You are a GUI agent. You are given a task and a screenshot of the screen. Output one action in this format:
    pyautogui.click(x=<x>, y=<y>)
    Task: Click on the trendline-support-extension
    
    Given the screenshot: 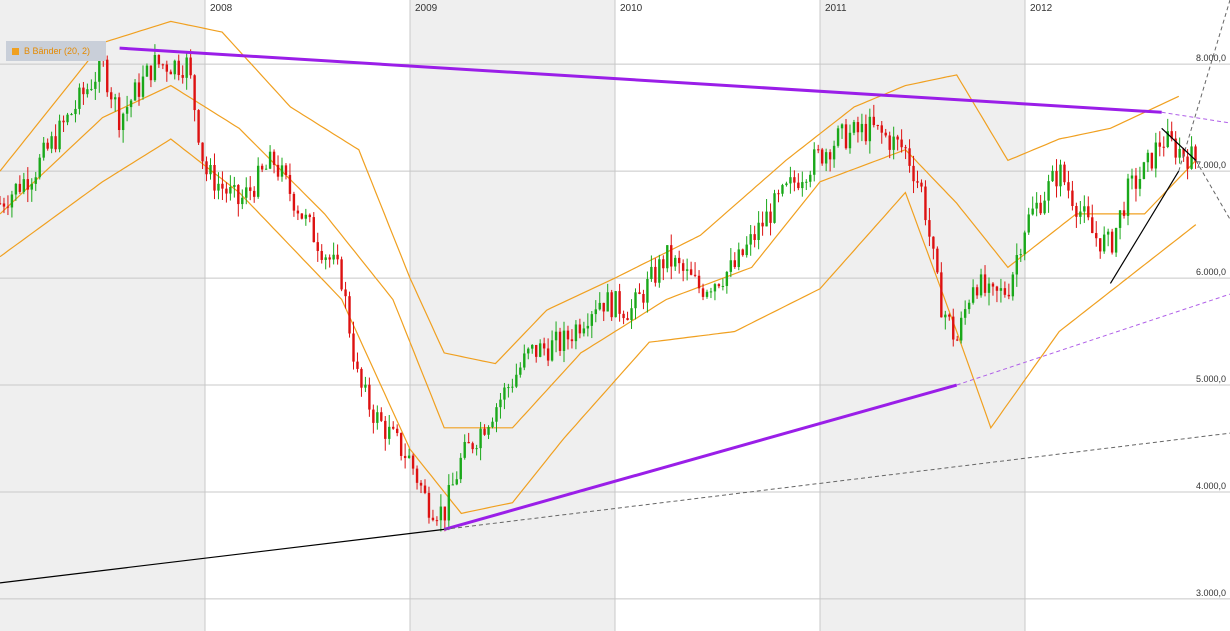 What is the action you would take?
    pyautogui.click(x=1093, y=339)
    